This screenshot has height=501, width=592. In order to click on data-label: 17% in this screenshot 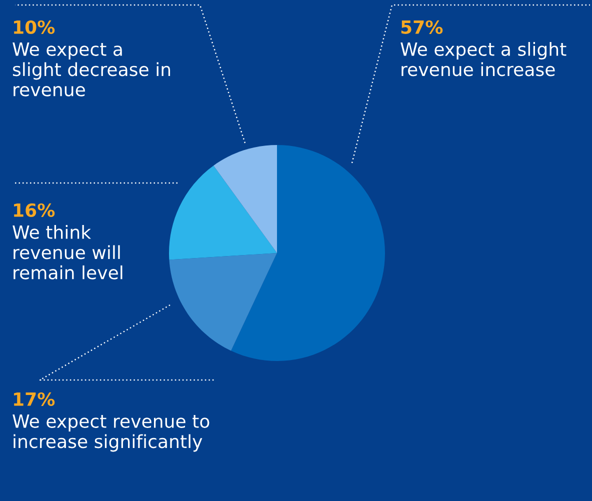, I will do `click(34, 399)`.